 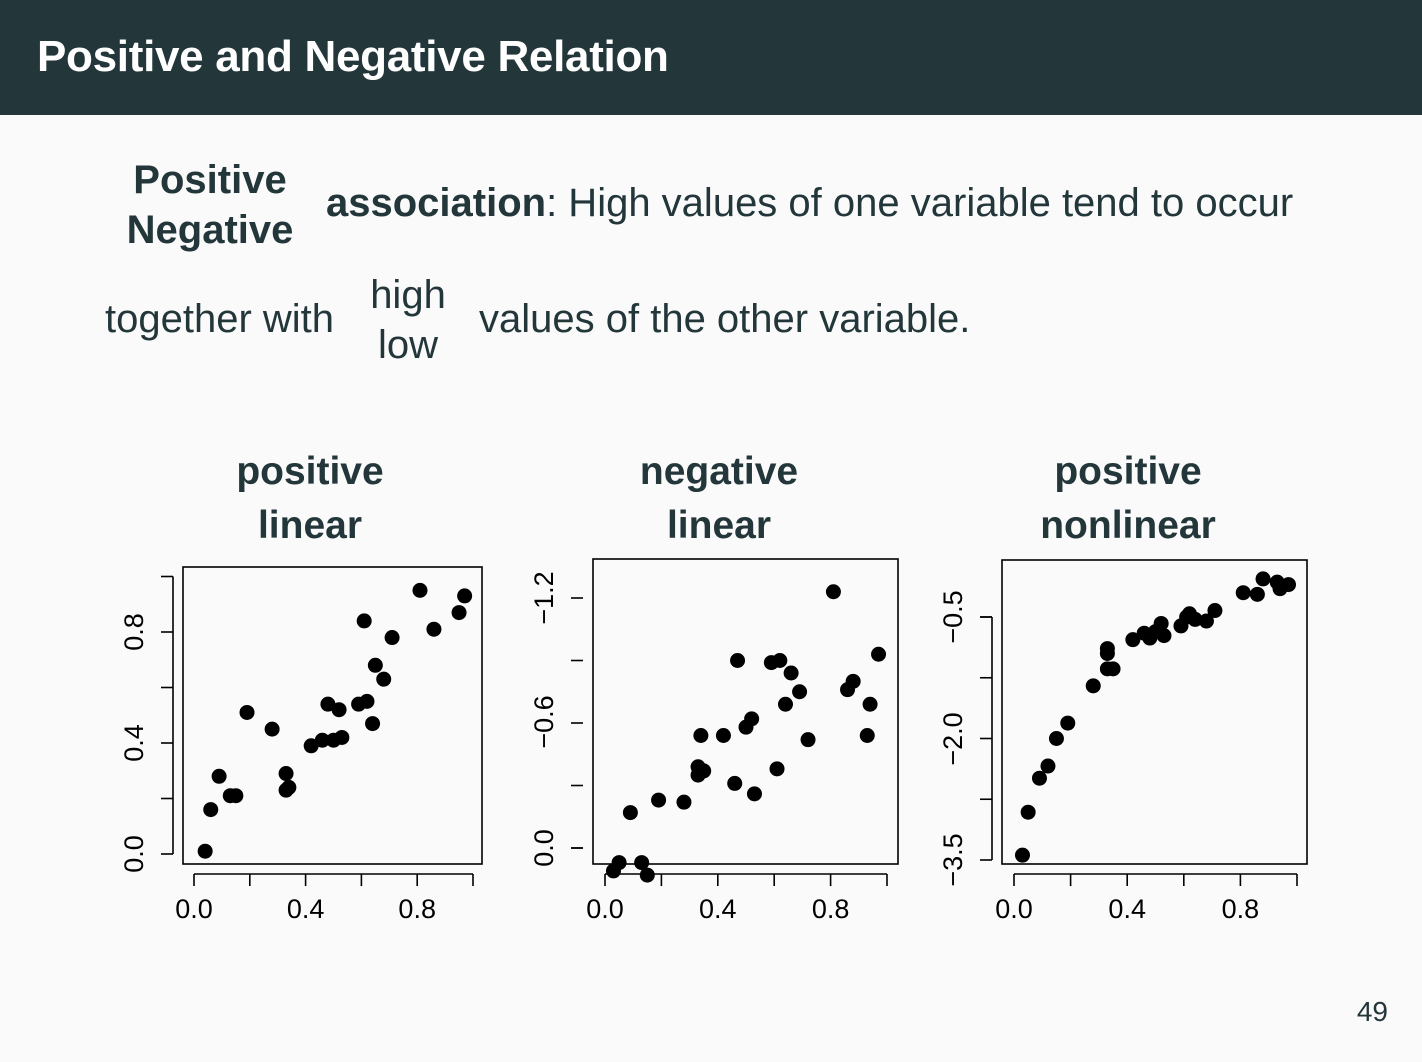 What do you see at coordinates (1128, 499) in the screenshot?
I see `chart-3-title: positive nonlinear` at bounding box center [1128, 499].